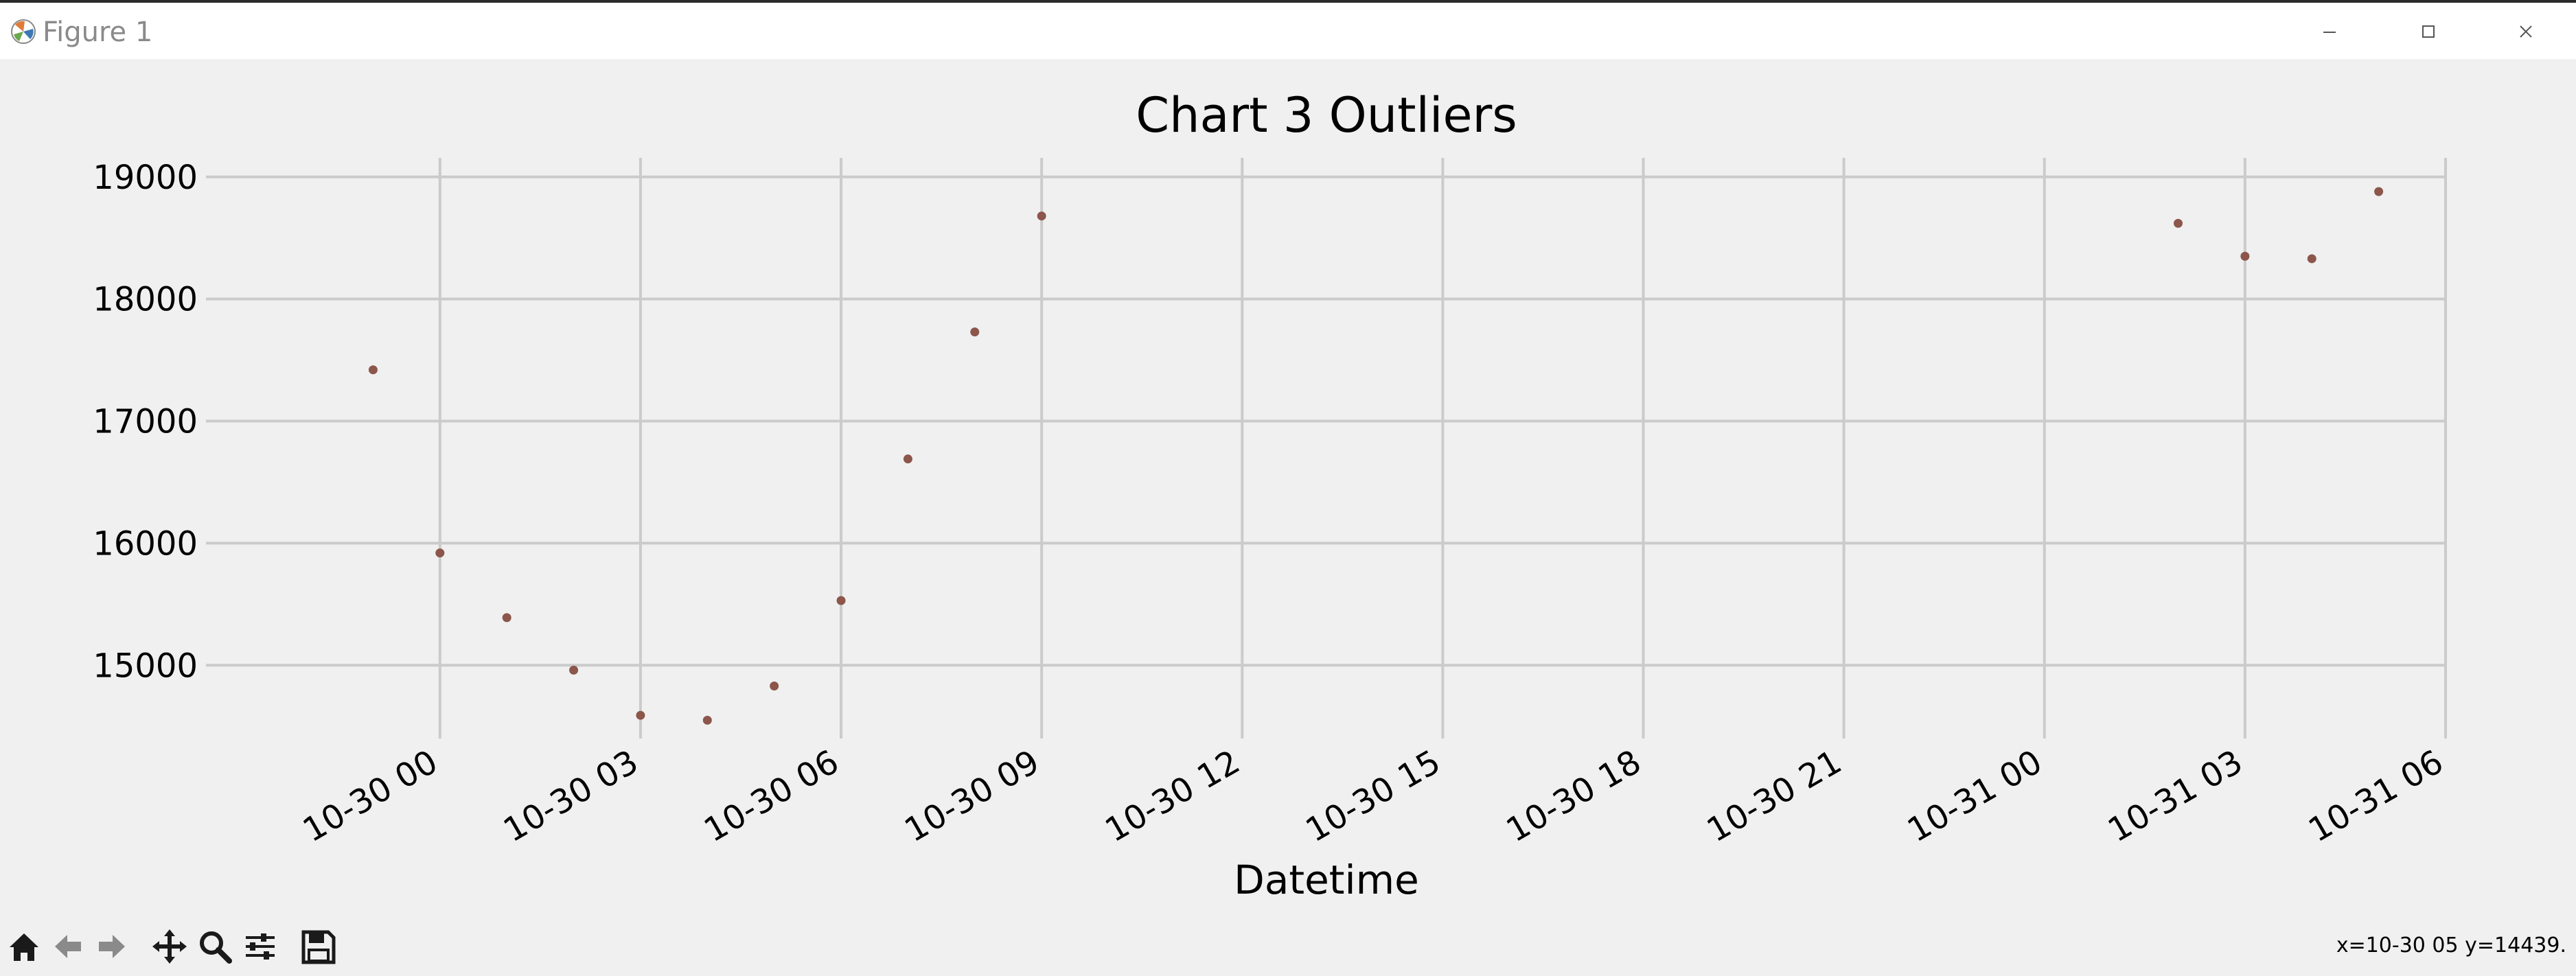  What do you see at coordinates (1774, 796) in the screenshot?
I see `x-tick-label: 10-30 21` at bounding box center [1774, 796].